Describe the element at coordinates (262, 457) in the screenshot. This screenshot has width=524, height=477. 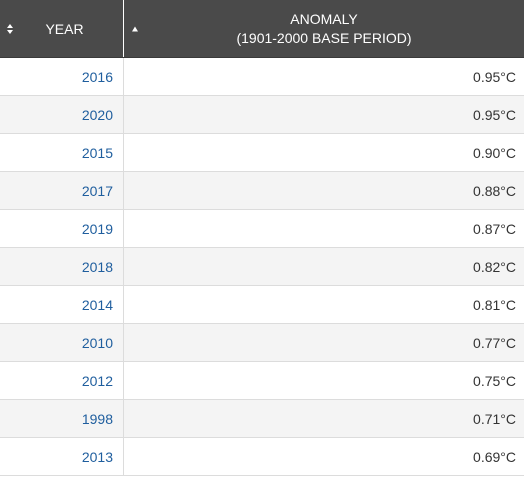
I see `table-row: 2013 0.69°C` at that location.